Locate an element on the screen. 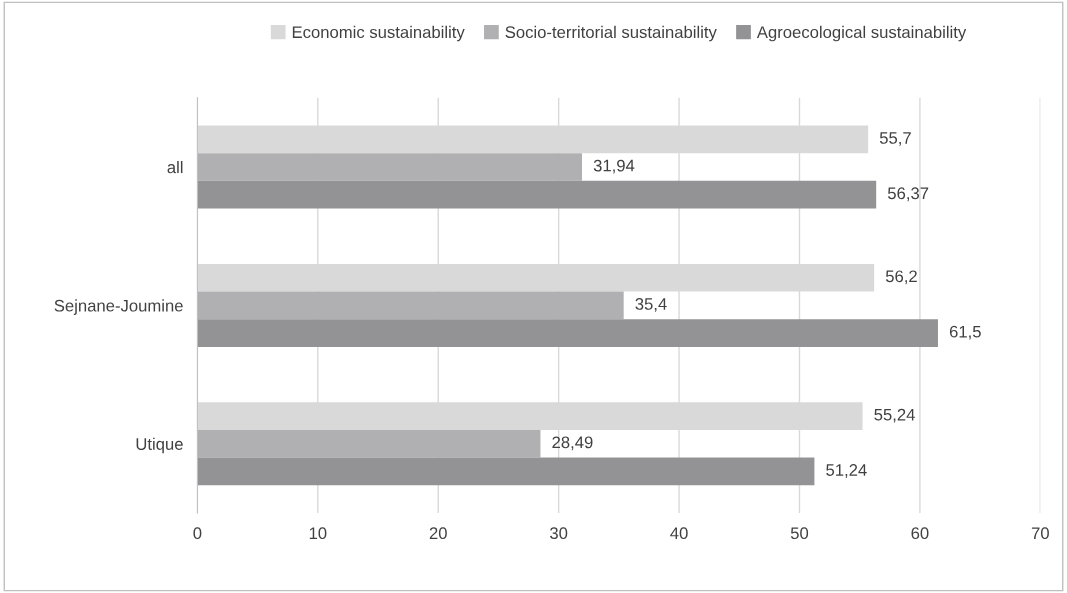  x-tick-label: 30 is located at coordinates (559, 533).